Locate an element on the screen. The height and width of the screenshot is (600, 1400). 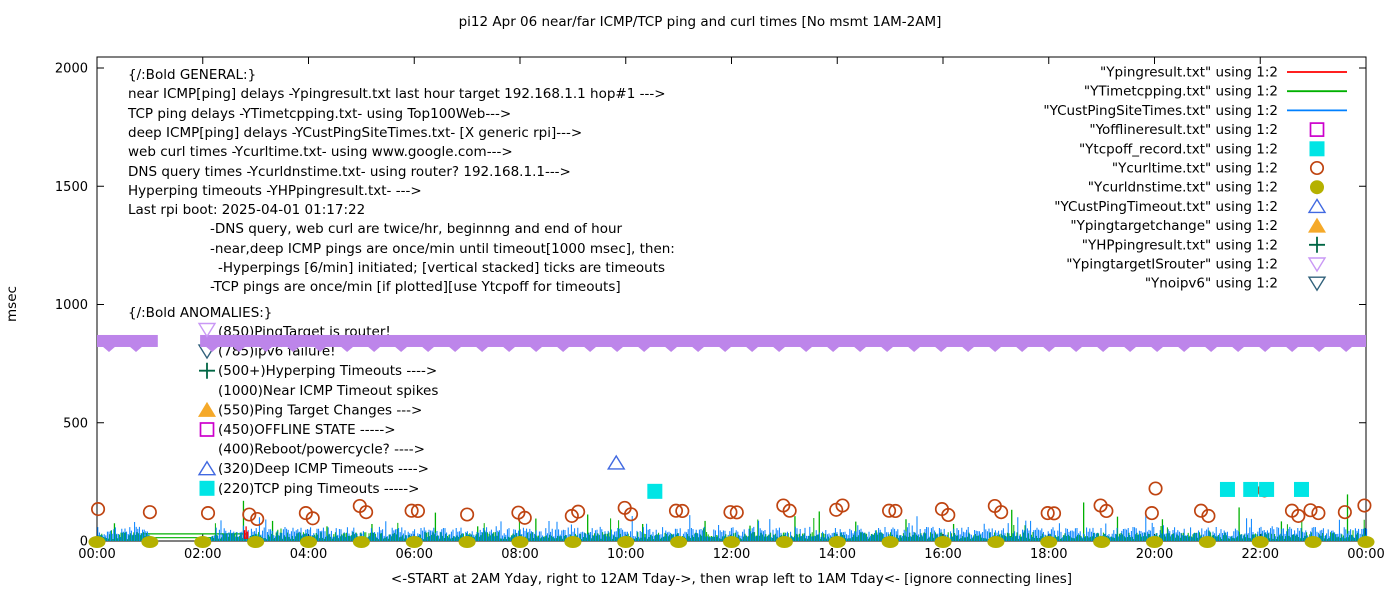
svg-text: 1500 is located at coordinates (71, 187).